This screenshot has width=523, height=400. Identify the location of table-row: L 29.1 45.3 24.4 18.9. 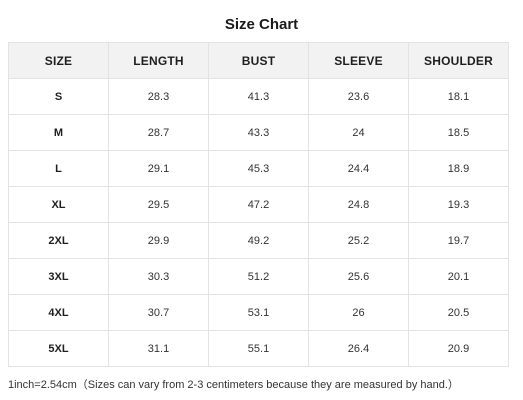
(258, 168).